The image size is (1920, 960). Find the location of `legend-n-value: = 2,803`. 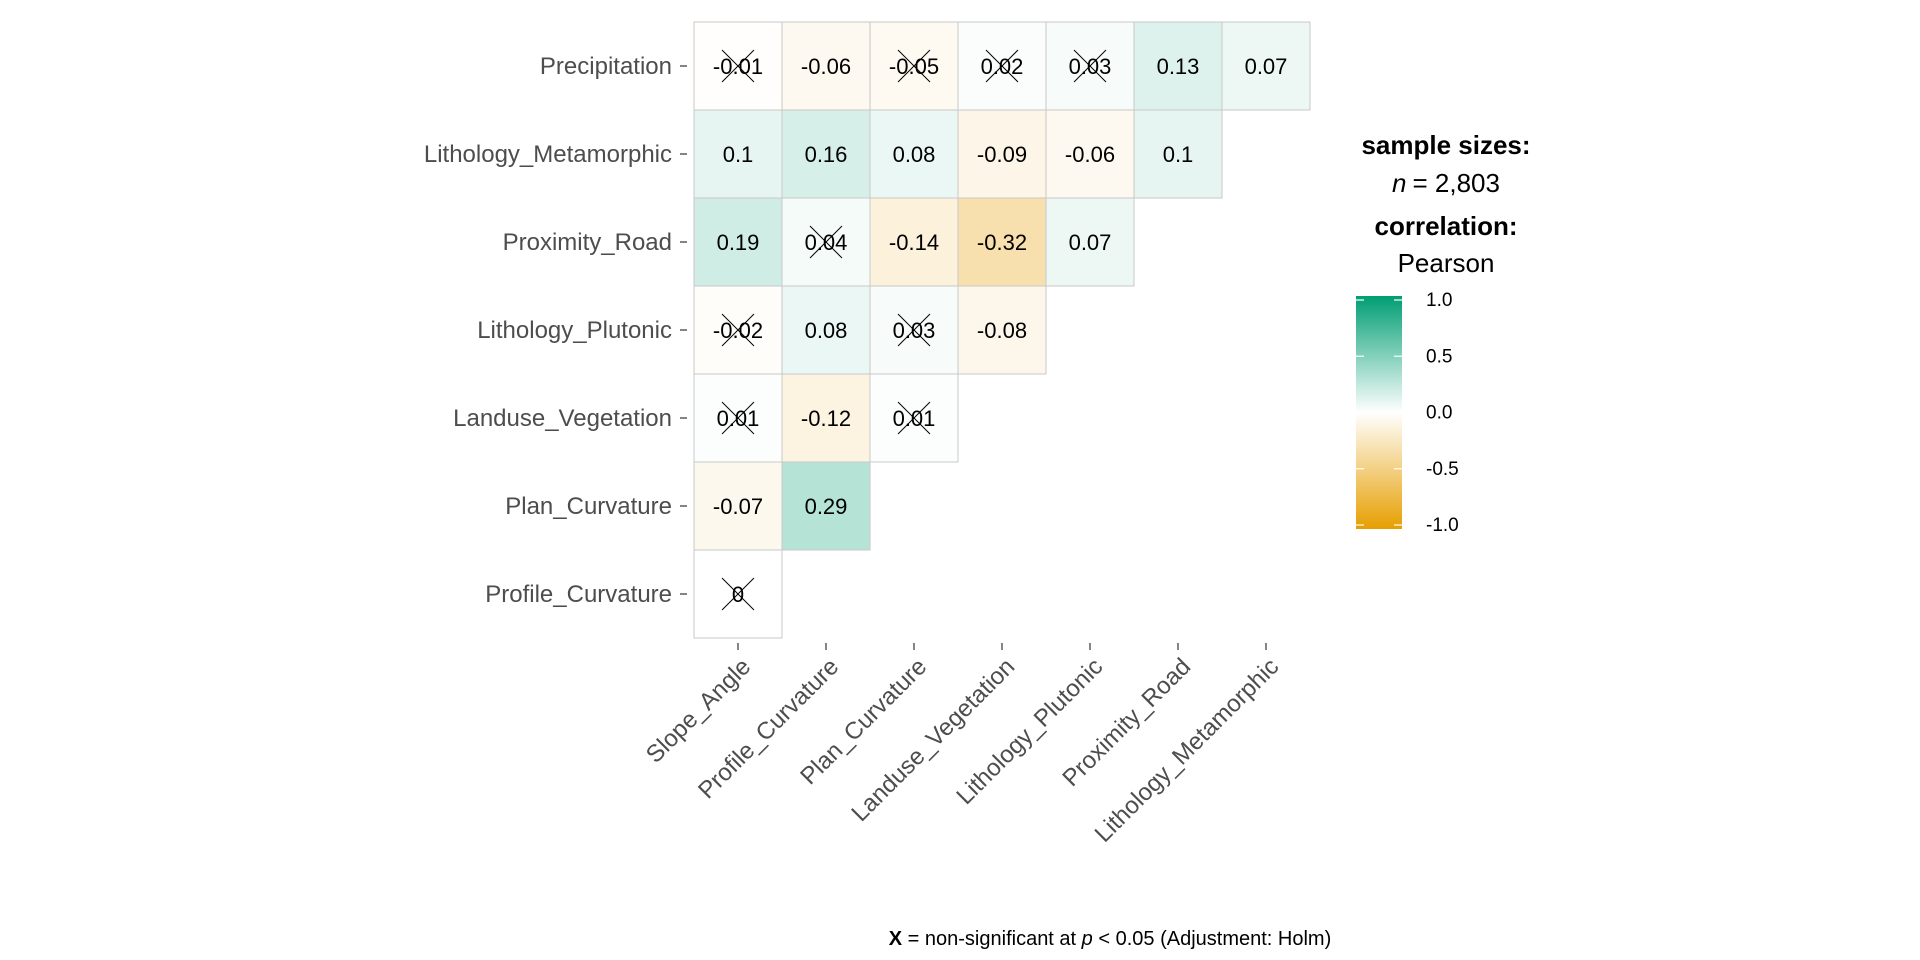

legend-n-value: = 2,803 is located at coordinates (1455, 183).